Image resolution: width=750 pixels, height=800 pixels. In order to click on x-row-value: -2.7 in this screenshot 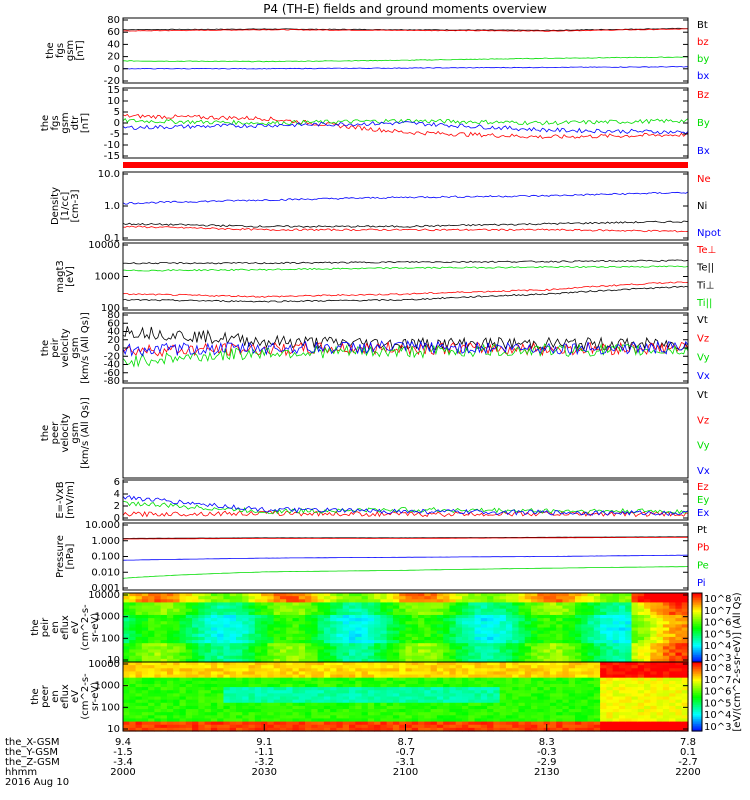, I will do `click(688, 762)`.